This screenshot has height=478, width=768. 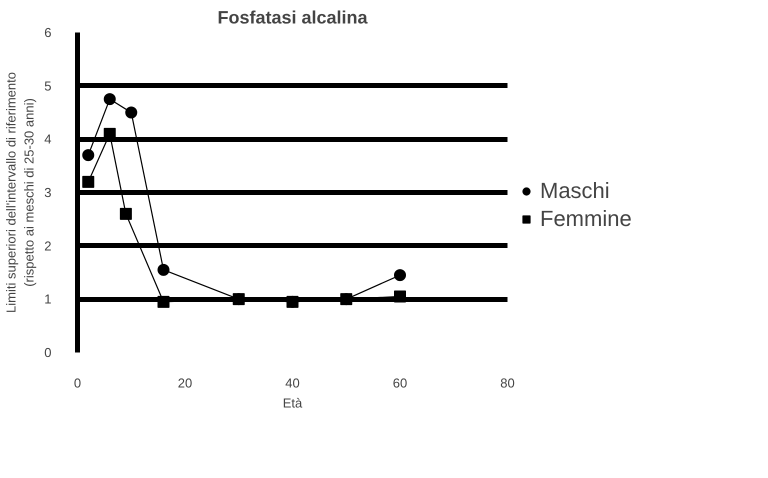 I want to click on legend-label: Maschi, so click(x=575, y=191).